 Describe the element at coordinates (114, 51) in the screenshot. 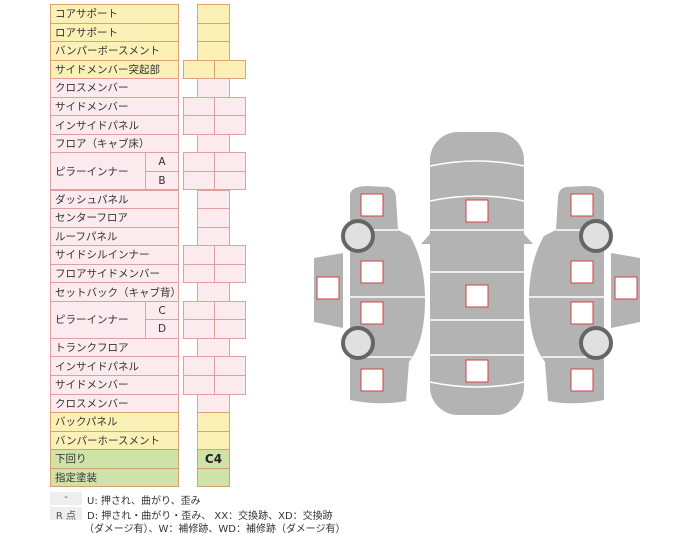

I see `row-label: バンパーボースメント` at that location.